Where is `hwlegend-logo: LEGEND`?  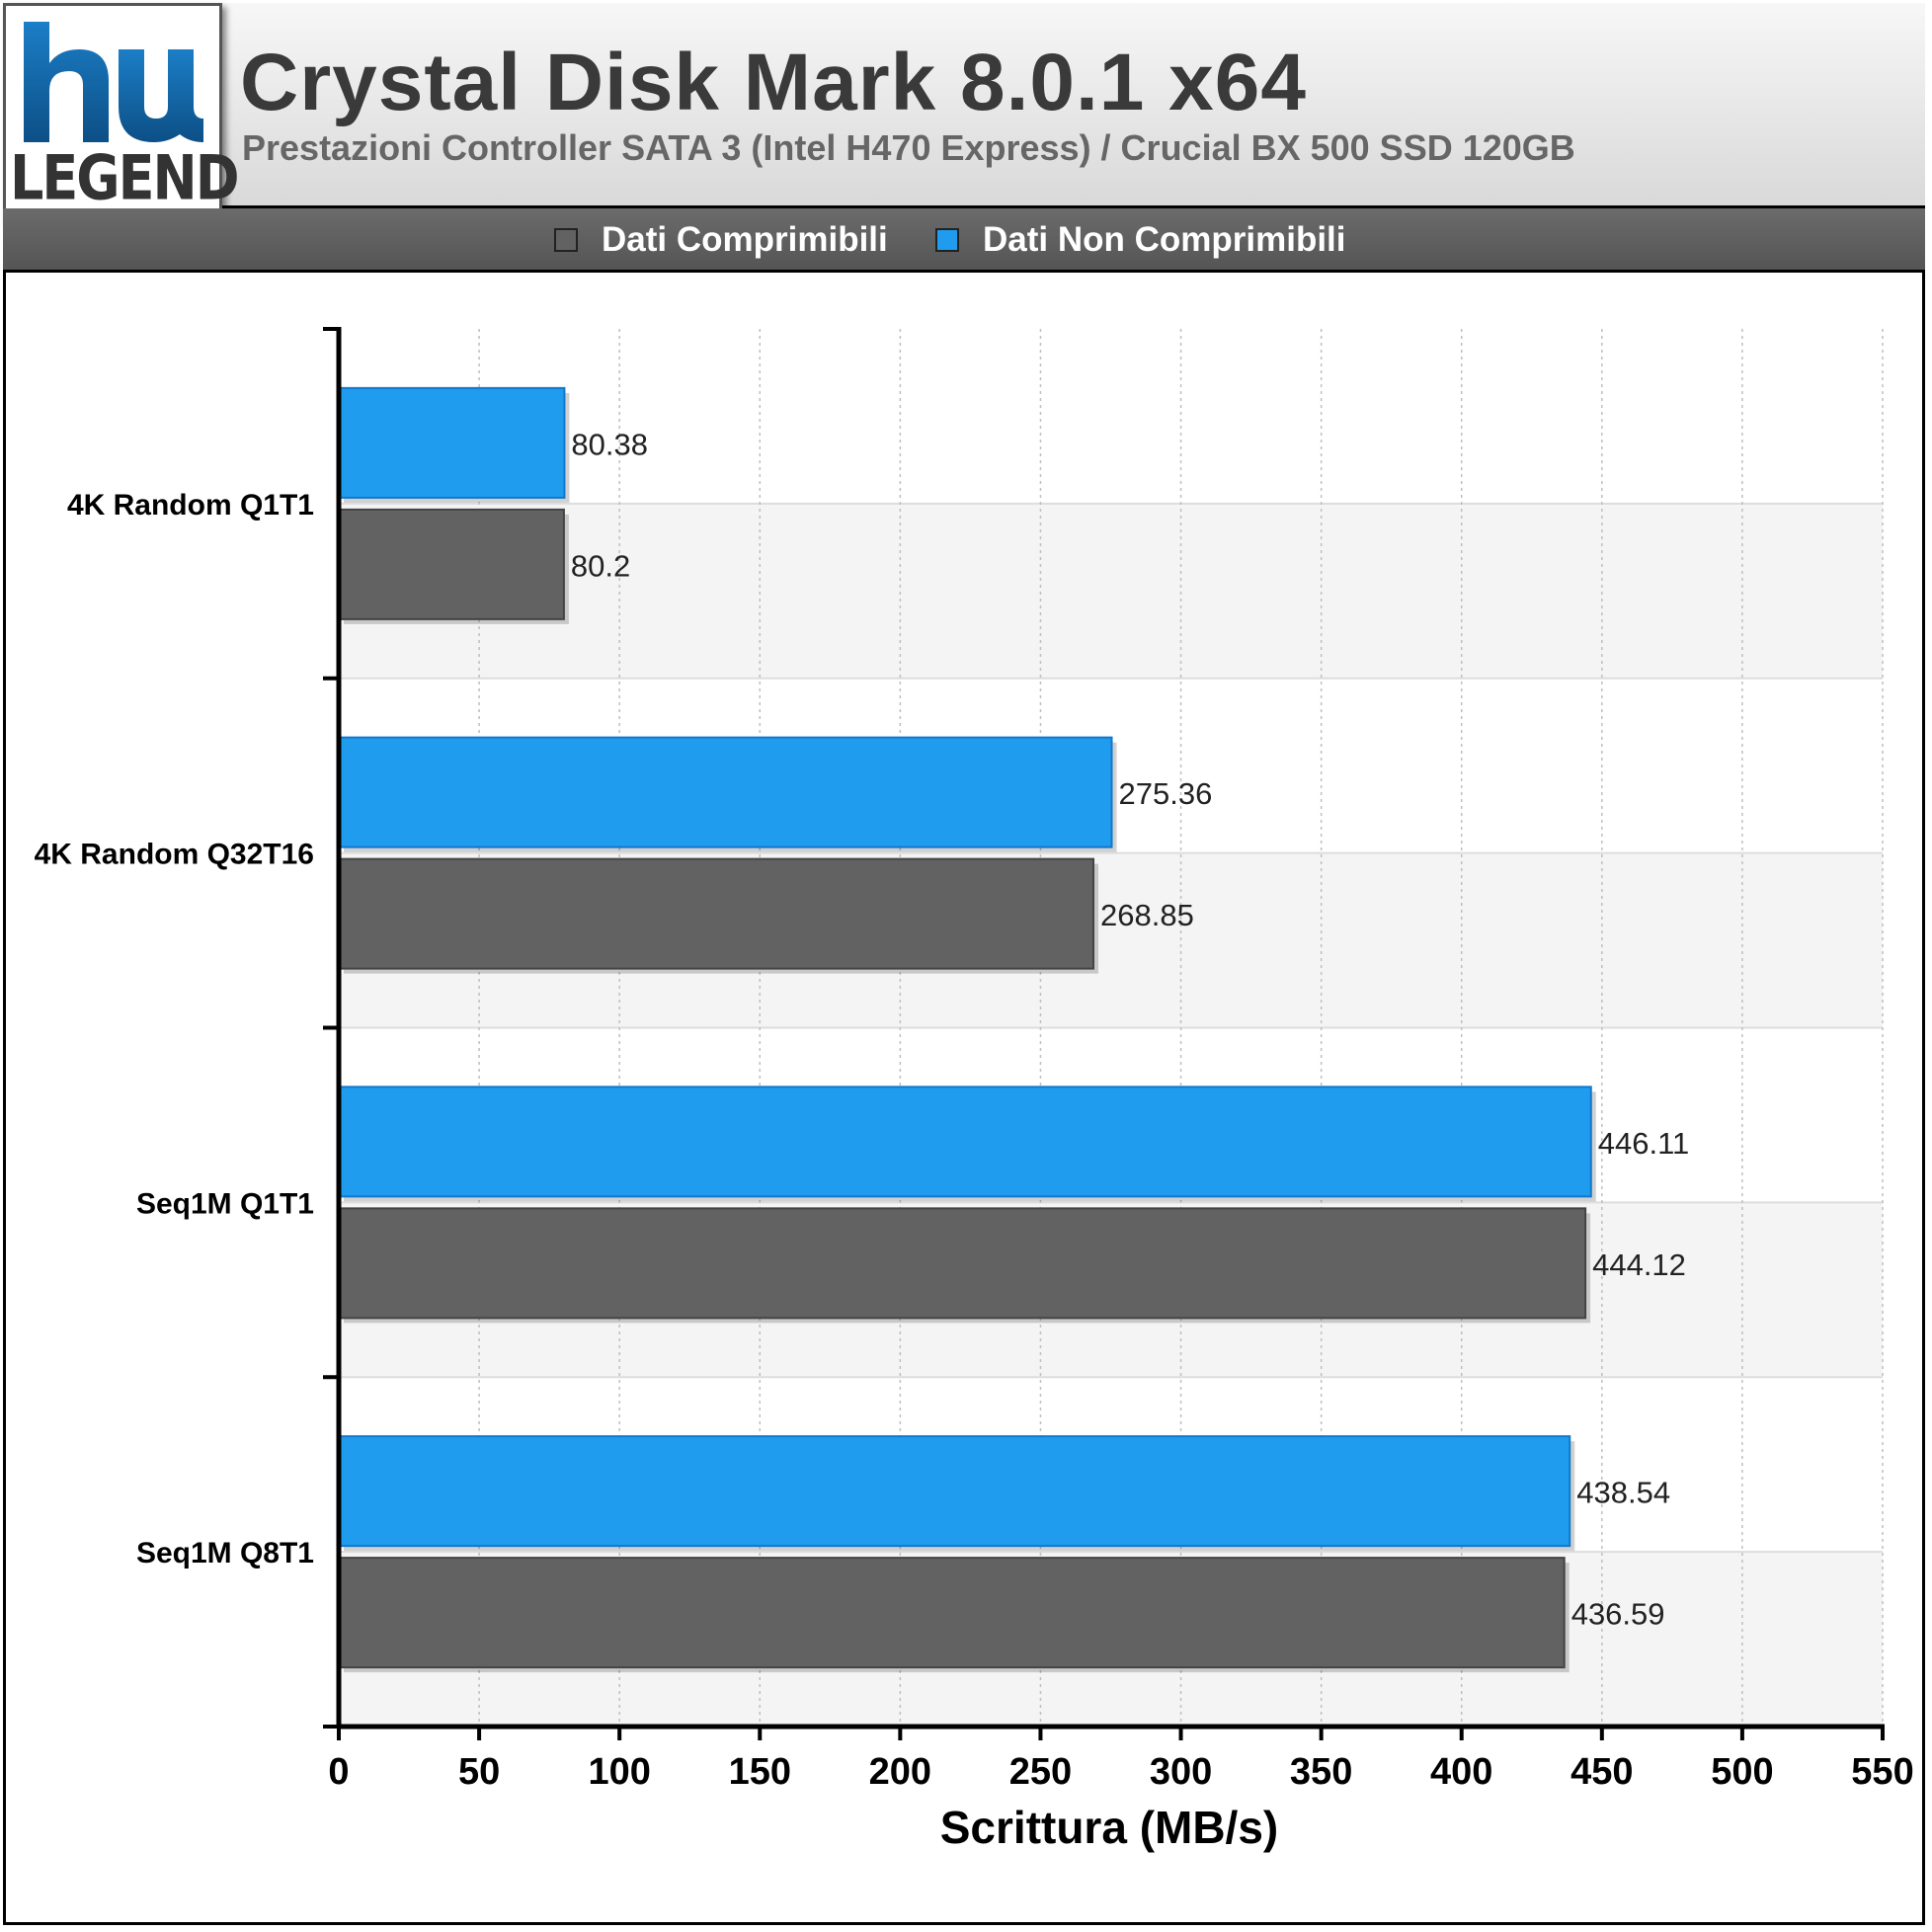
hwlegend-logo: LEGEND is located at coordinates (121, 112).